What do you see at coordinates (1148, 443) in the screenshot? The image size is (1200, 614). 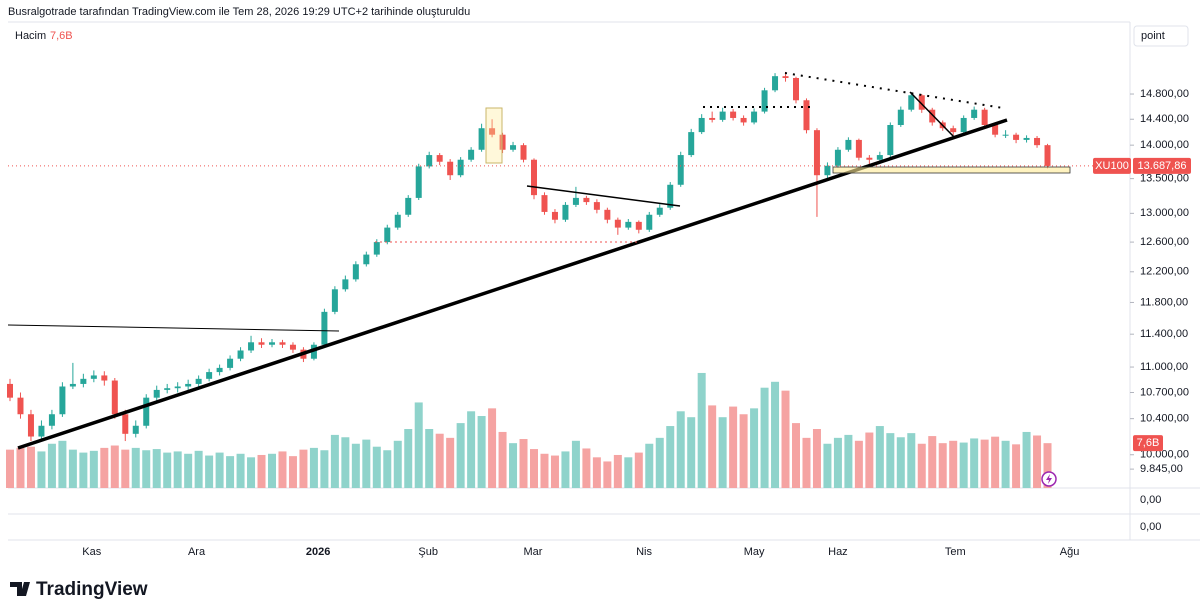 I see `volume-badge-label: 7,6B` at bounding box center [1148, 443].